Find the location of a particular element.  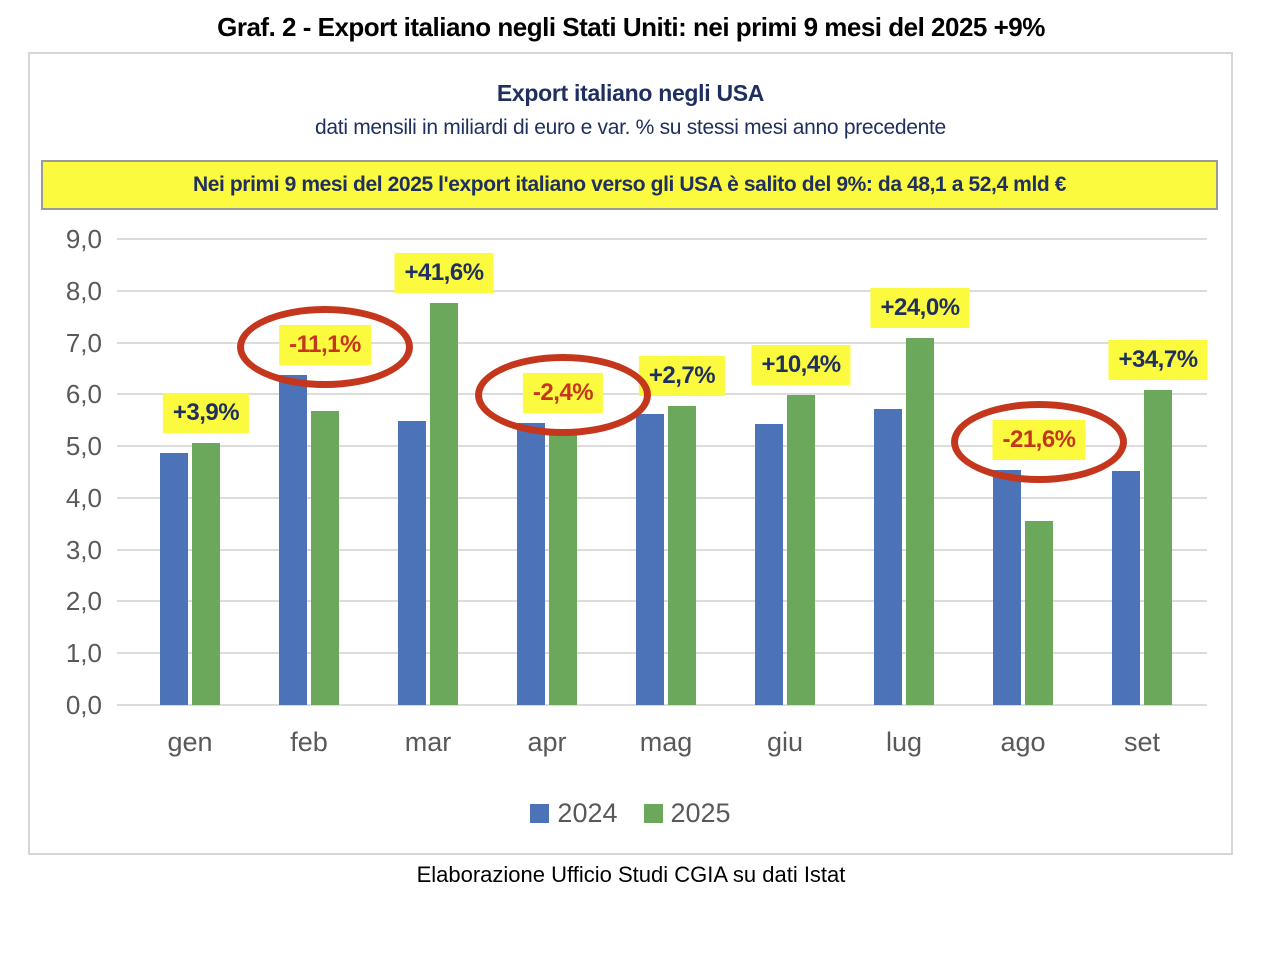

legend-label-2025: 2025 is located at coordinates (700, 813).